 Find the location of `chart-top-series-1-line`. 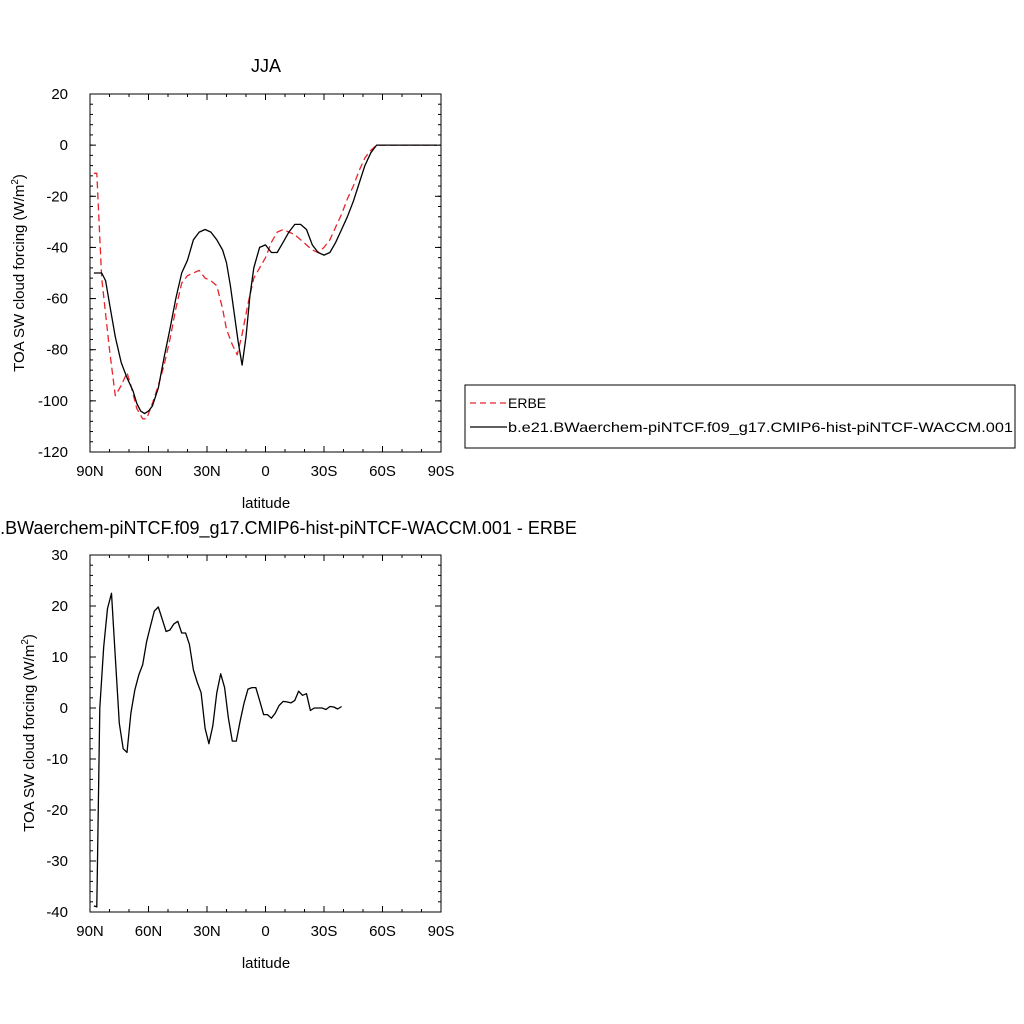

chart-top-series-1-line is located at coordinates (265, 279).